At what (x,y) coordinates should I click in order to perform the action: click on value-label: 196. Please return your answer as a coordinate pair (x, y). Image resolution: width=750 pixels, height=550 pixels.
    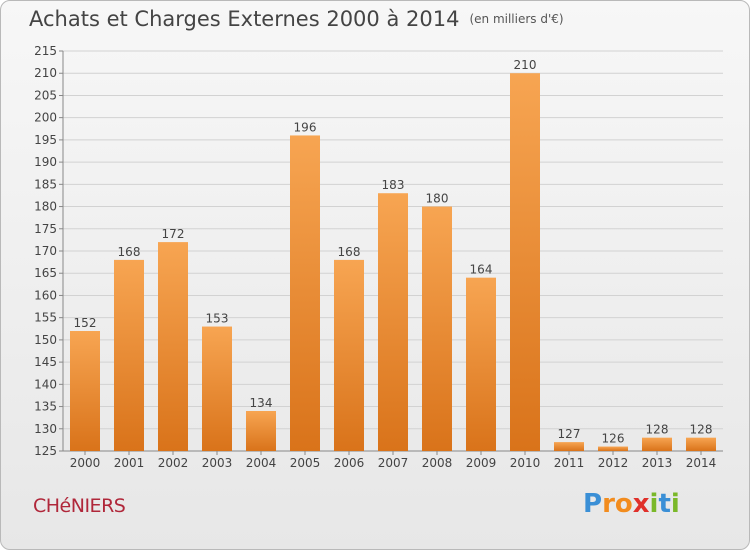
    Looking at the image, I should click on (305, 127).